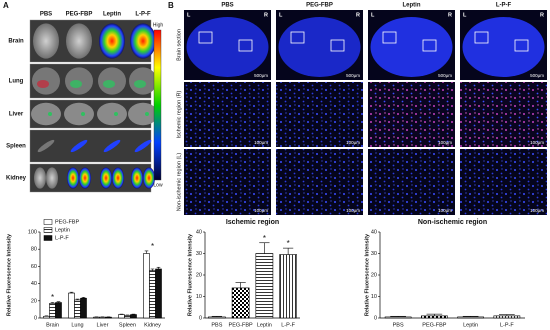 Image resolution: width=550 pixels, height=330 pixels. I want to click on panel-label: B, so click(171, 5).